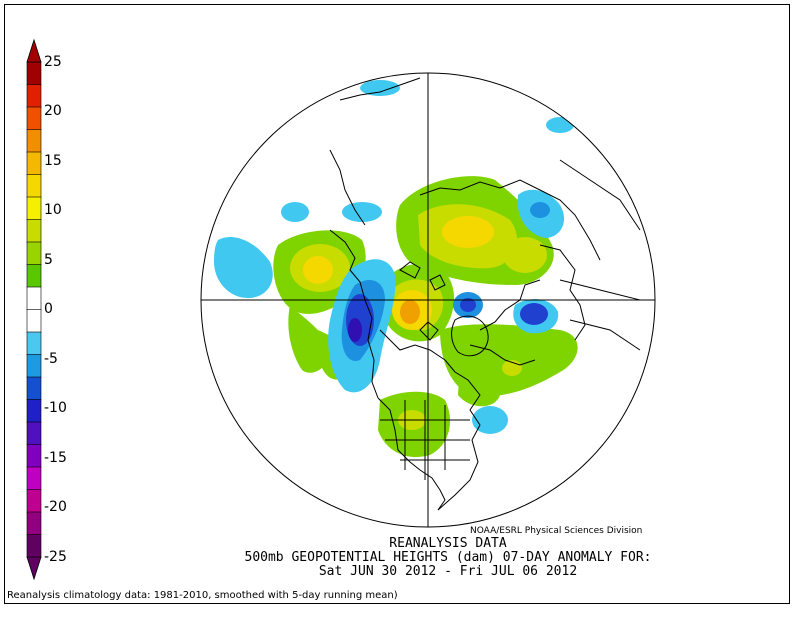 The height and width of the screenshot is (618, 800). What do you see at coordinates (53, 111) in the screenshot?
I see `colorbar-label: 20` at bounding box center [53, 111].